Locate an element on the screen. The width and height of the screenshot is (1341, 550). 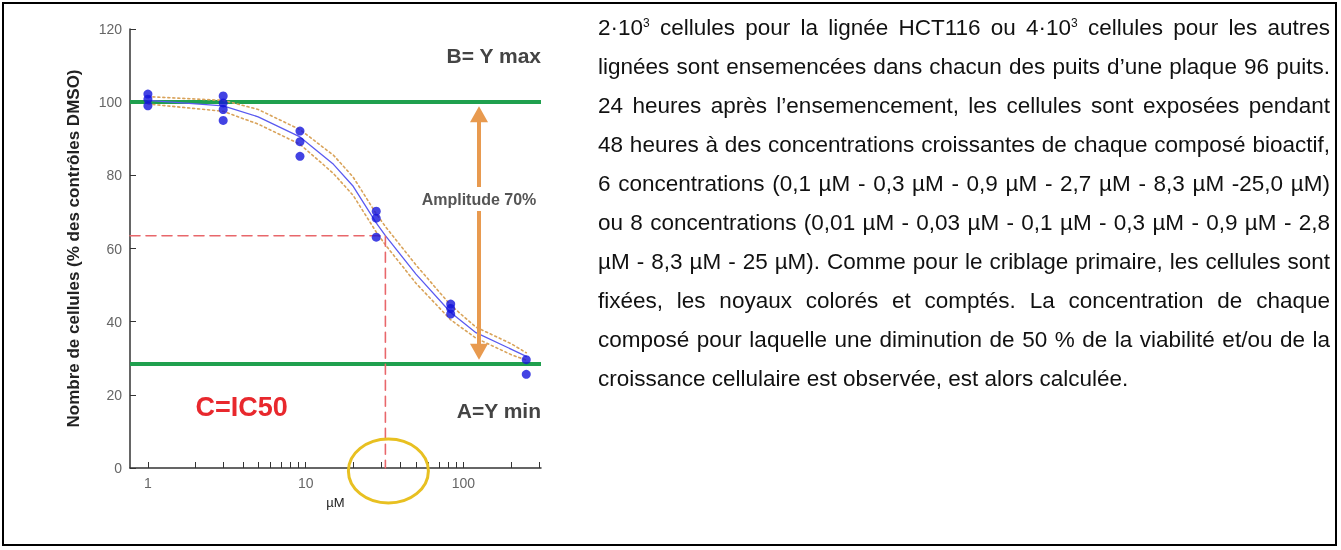
y-tick-label: 40 is located at coordinates (114, 321).